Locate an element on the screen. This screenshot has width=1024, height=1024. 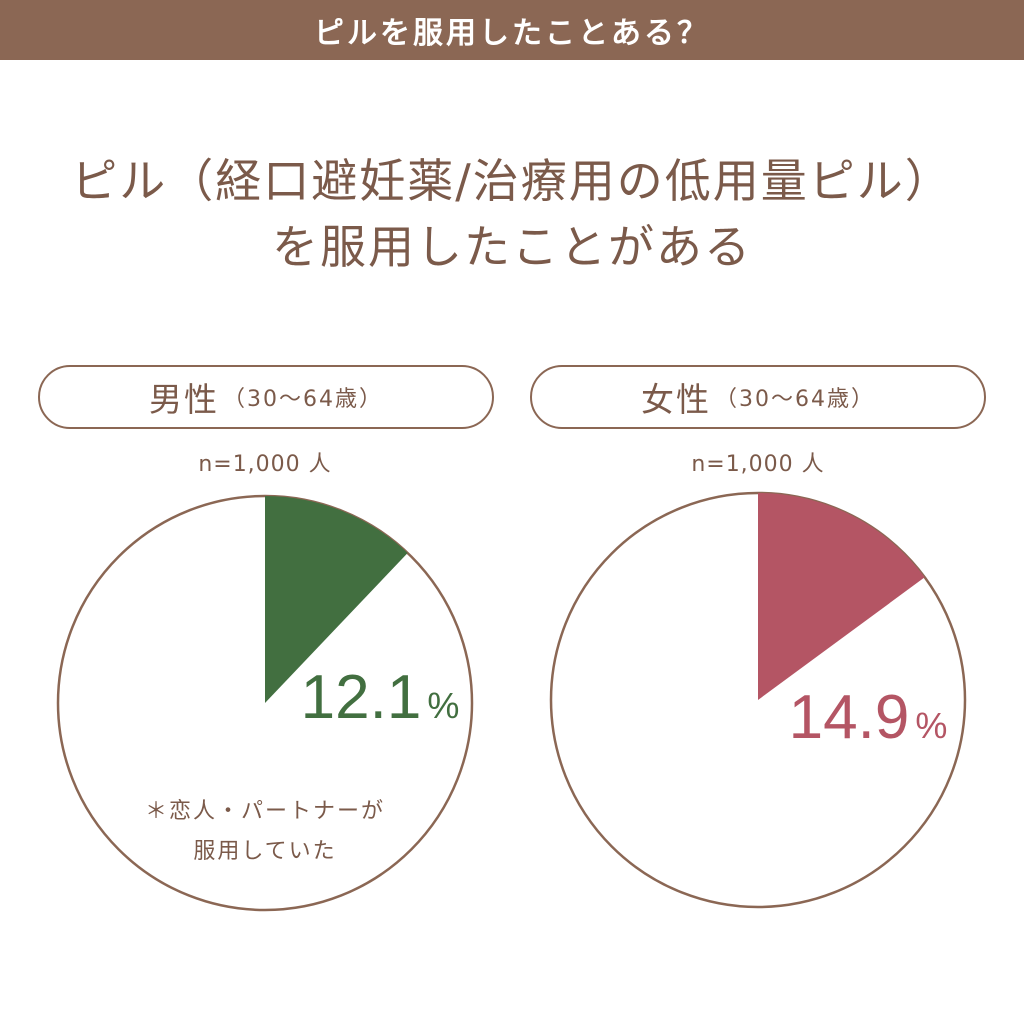
male-group-label: 男性 （30～64歳） is located at coordinates (266, 397).